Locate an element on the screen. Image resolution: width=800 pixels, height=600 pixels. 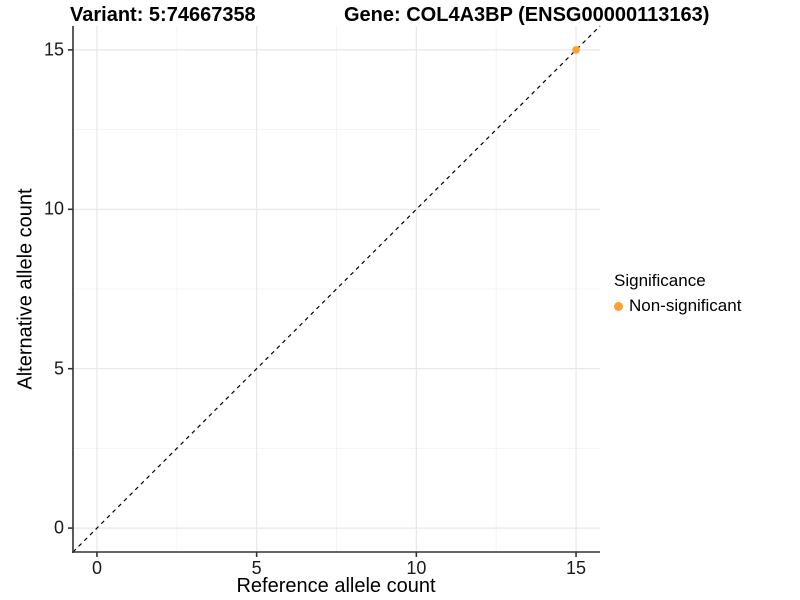
legend-item-non-significant: Non-significant is located at coordinates (677, 306).